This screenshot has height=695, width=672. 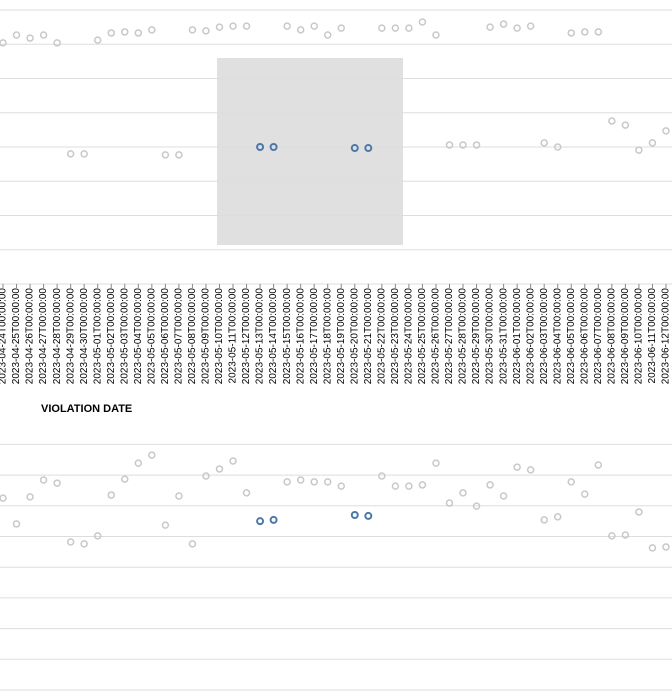 I want to click on x-tick-label: 2023-06-05T00:00:00, so click(x=571, y=336).